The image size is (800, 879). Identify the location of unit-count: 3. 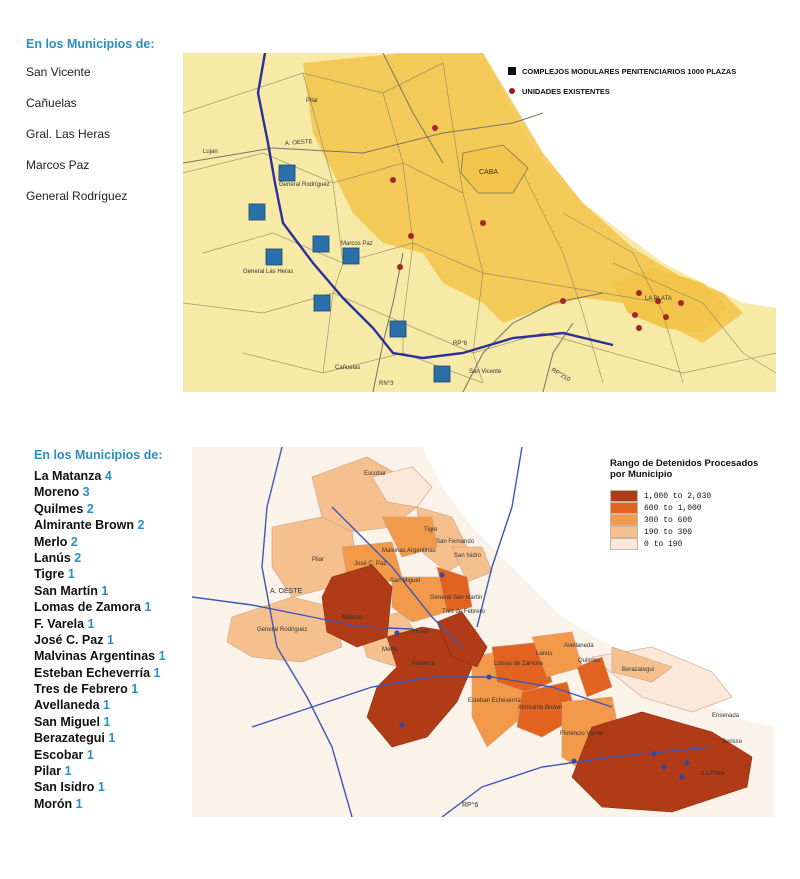
(86, 492).